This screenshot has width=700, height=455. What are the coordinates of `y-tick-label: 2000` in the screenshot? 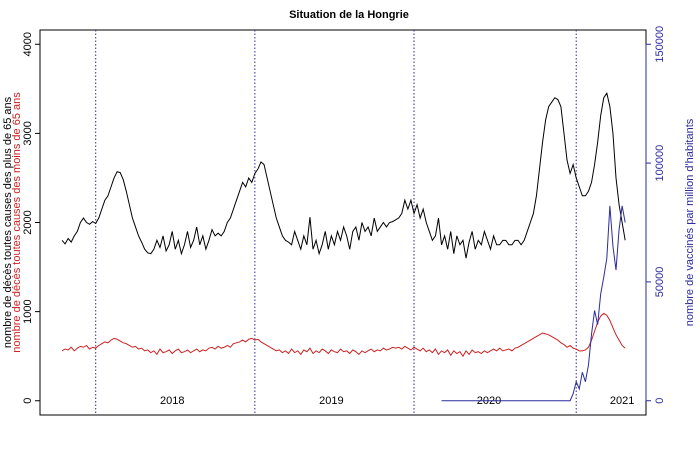 It's located at (28, 222).